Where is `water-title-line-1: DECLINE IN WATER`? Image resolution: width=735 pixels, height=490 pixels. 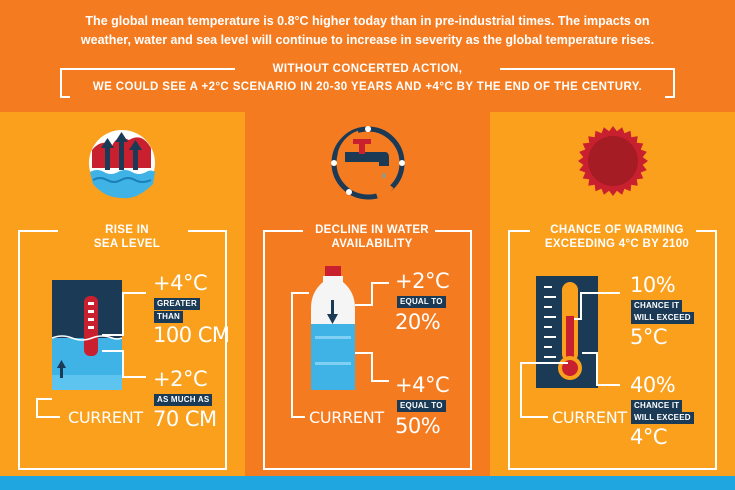
water-title-line-1: DECLINE IN WATER is located at coordinates (372, 230).